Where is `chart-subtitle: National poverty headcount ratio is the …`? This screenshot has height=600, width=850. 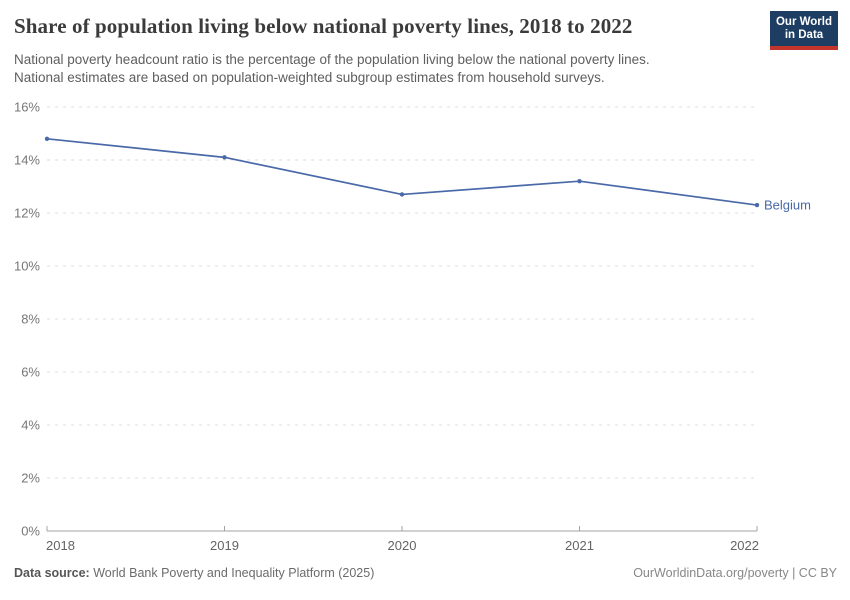 chart-subtitle: National poverty headcount ratio is the … is located at coordinates (332, 69).